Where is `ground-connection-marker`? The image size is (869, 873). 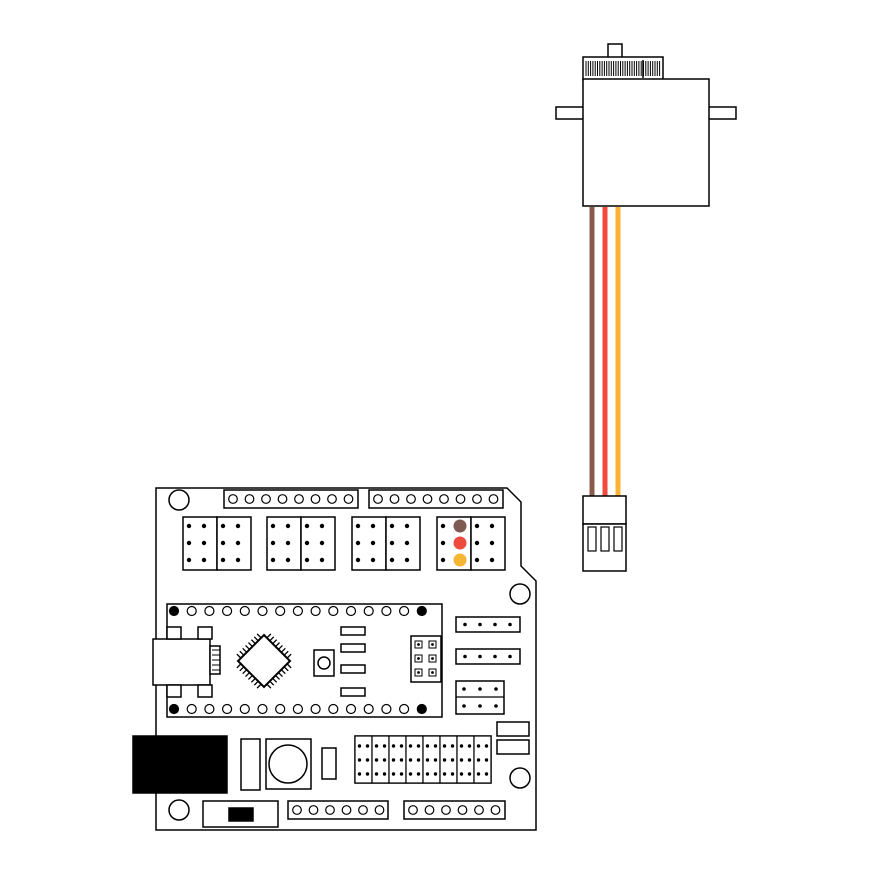
ground-connection-marker is located at coordinates (460, 526).